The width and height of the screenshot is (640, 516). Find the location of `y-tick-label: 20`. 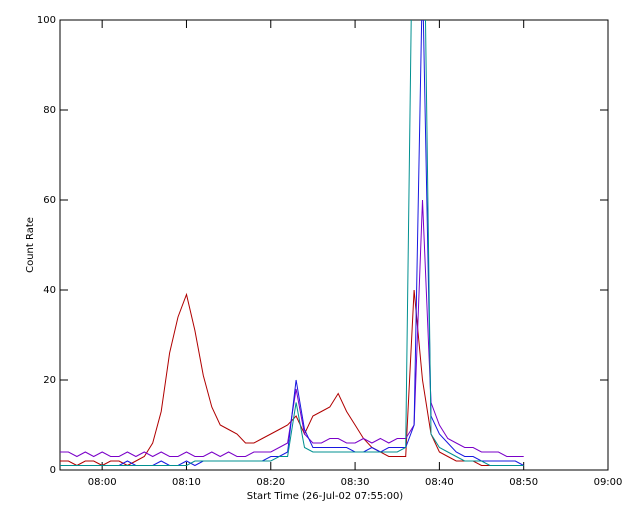

y-tick-label: 20 is located at coordinates (49, 380).